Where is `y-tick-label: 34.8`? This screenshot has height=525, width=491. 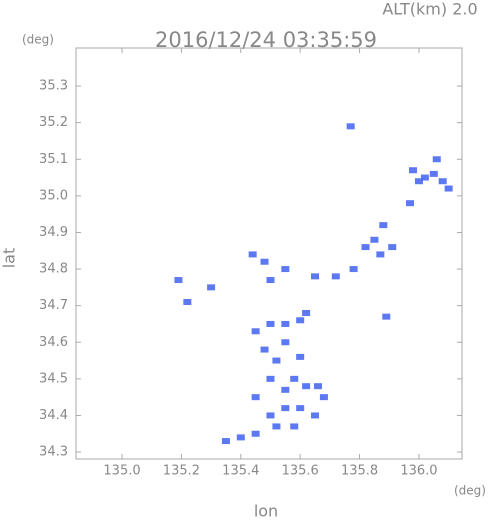 y-tick-label: 34.8 is located at coordinates (53, 269).